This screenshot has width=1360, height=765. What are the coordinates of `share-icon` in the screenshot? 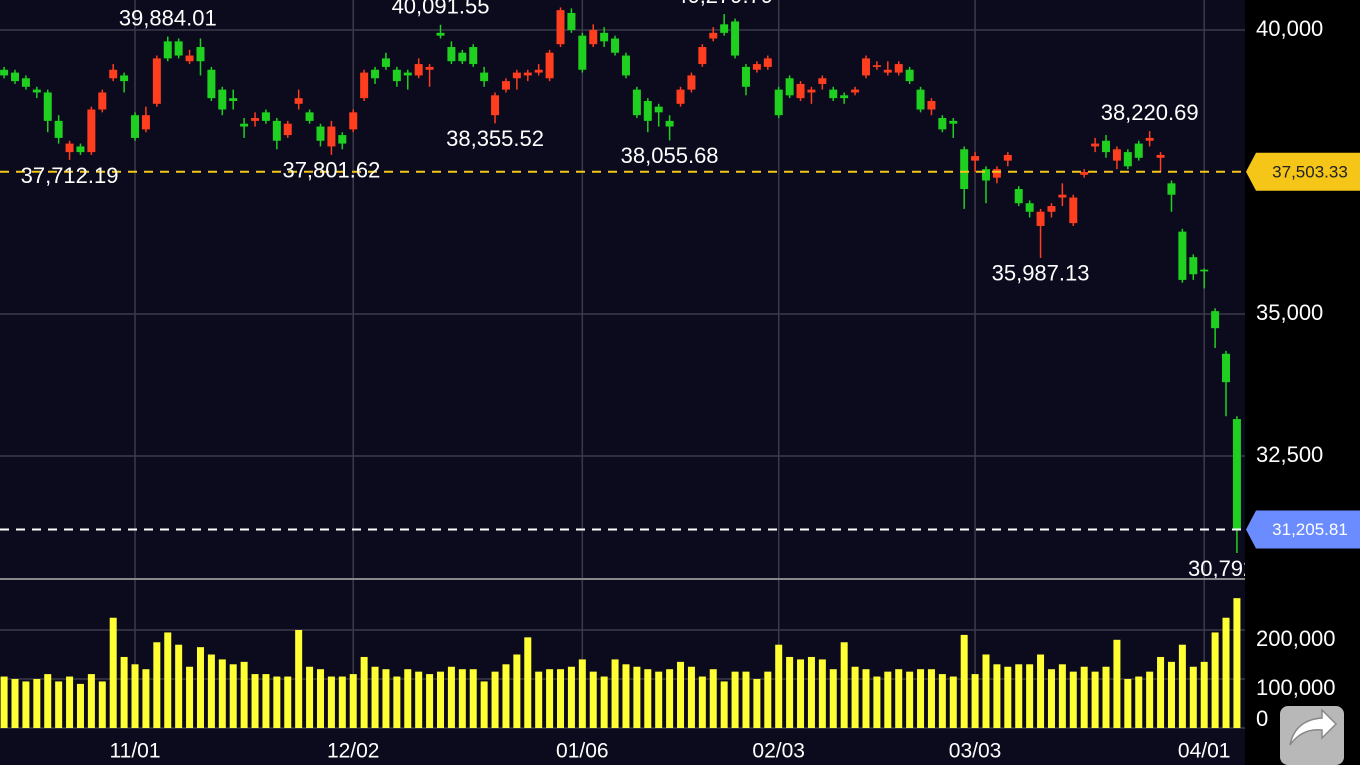 It's located at (1313, 727).